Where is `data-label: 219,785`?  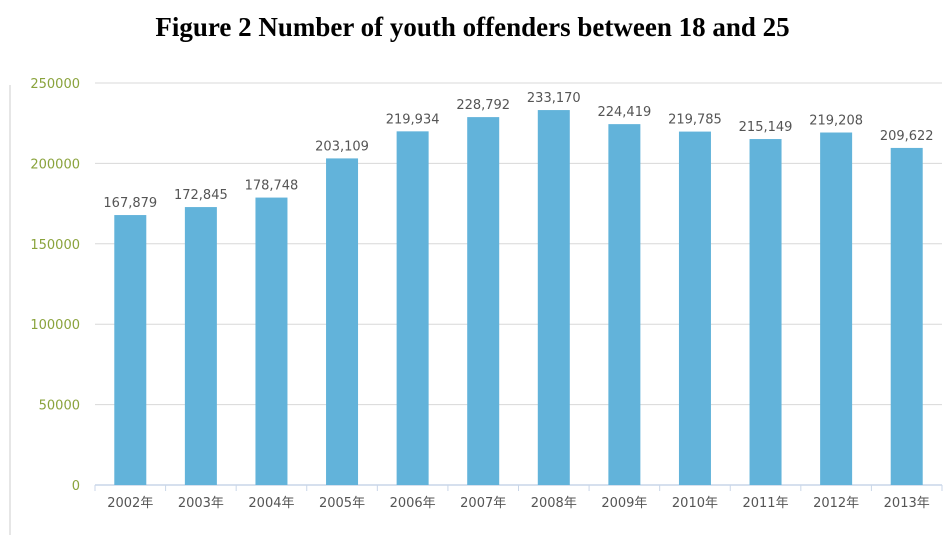
data-label: 219,785 is located at coordinates (695, 120).